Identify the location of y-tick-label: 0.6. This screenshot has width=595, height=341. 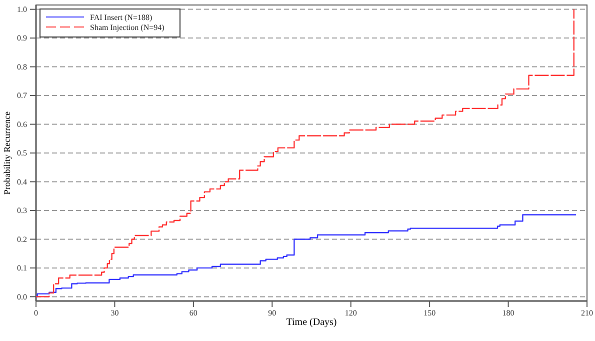
(22, 124).